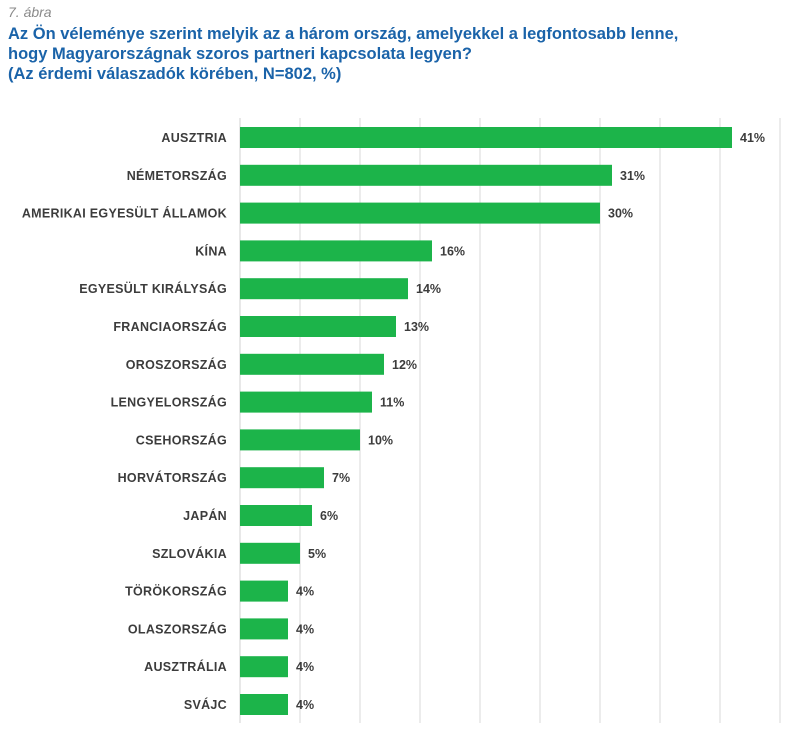 The width and height of the screenshot is (800, 735). Describe the element at coordinates (380, 440) in the screenshot. I see `value-label: 10%` at that location.